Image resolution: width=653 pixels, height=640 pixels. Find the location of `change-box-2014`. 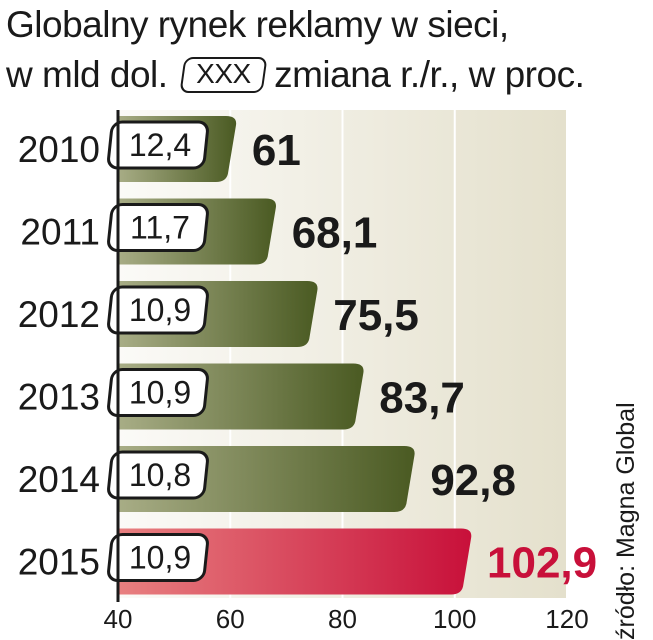

change-box-2014 is located at coordinates (158, 475).